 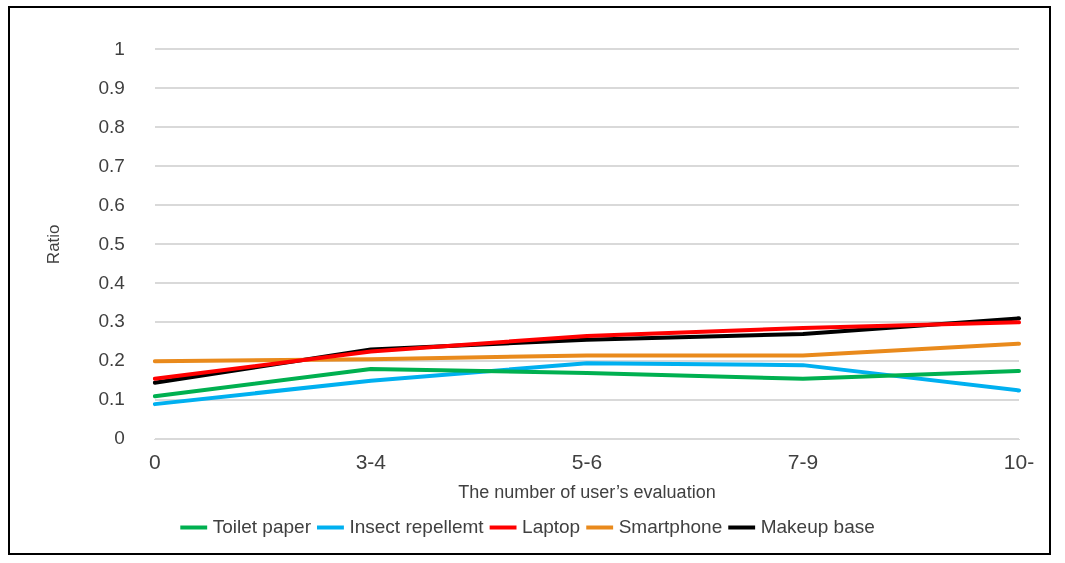 I want to click on legend-label: Laptop, so click(x=551, y=526).